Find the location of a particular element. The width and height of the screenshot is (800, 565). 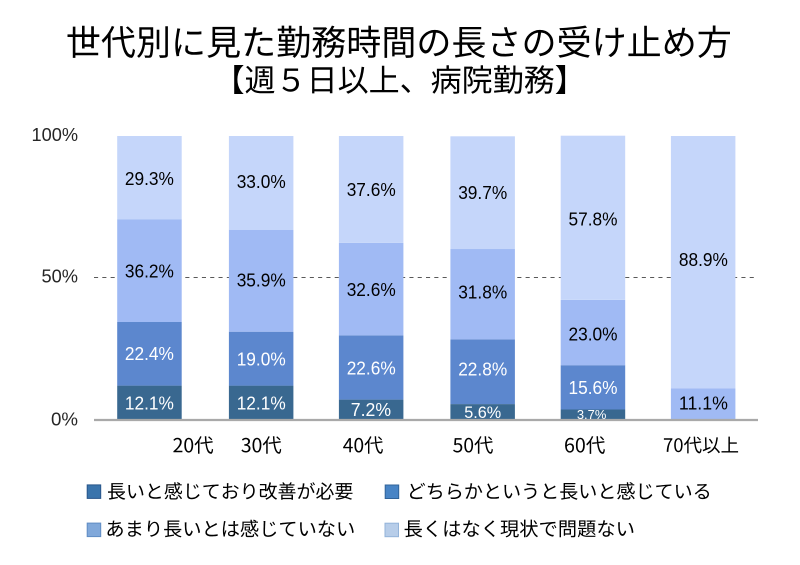

svg-text: 88.9% is located at coordinates (703, 259).